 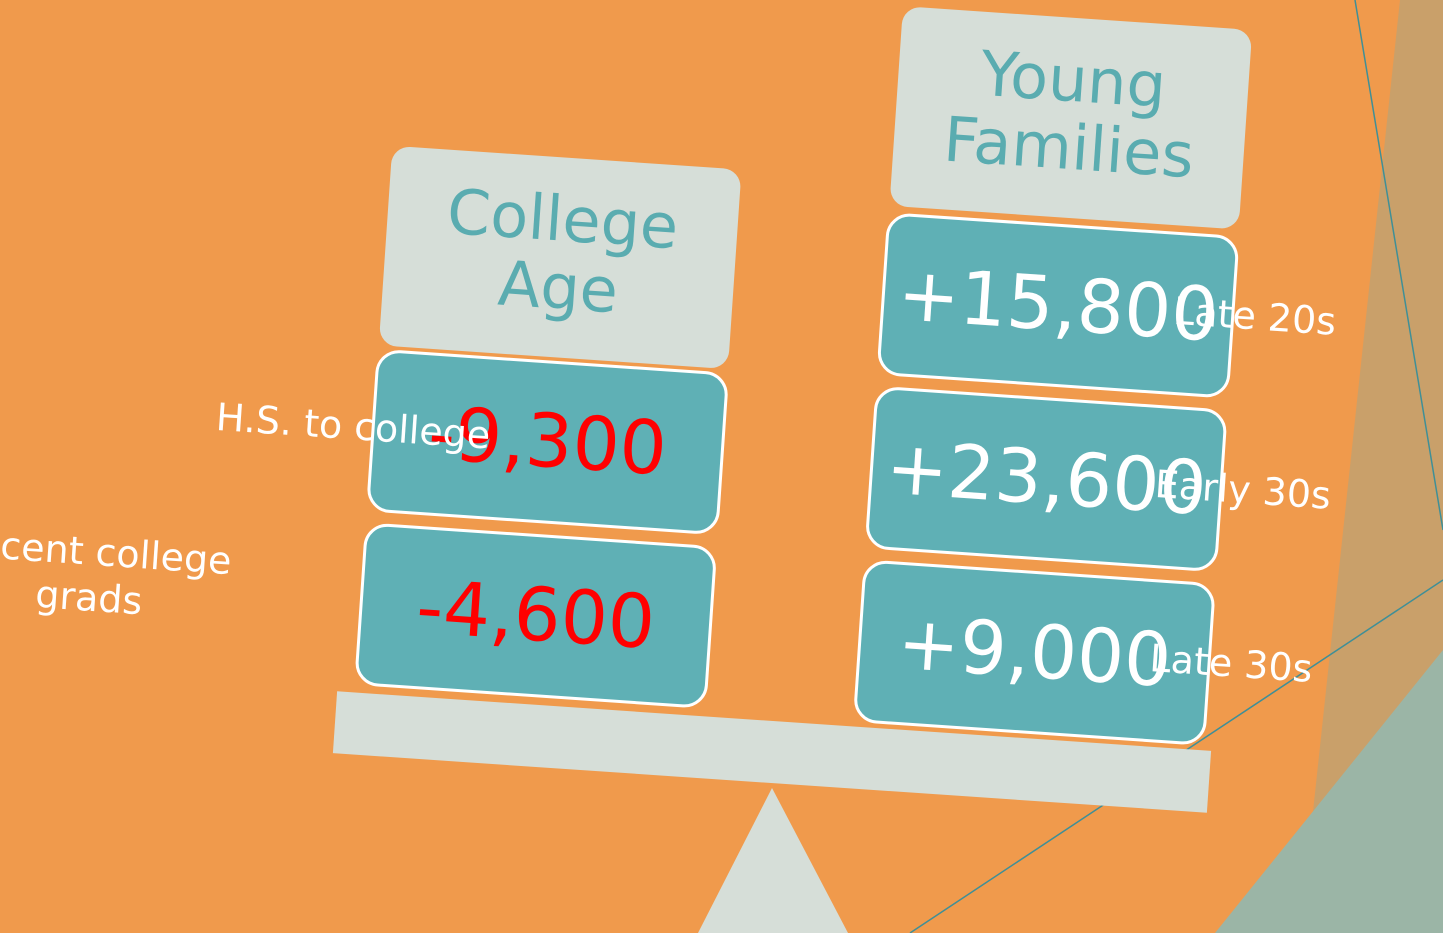 I want to click on value-text: +9,000, so click(x=1034, y=652).